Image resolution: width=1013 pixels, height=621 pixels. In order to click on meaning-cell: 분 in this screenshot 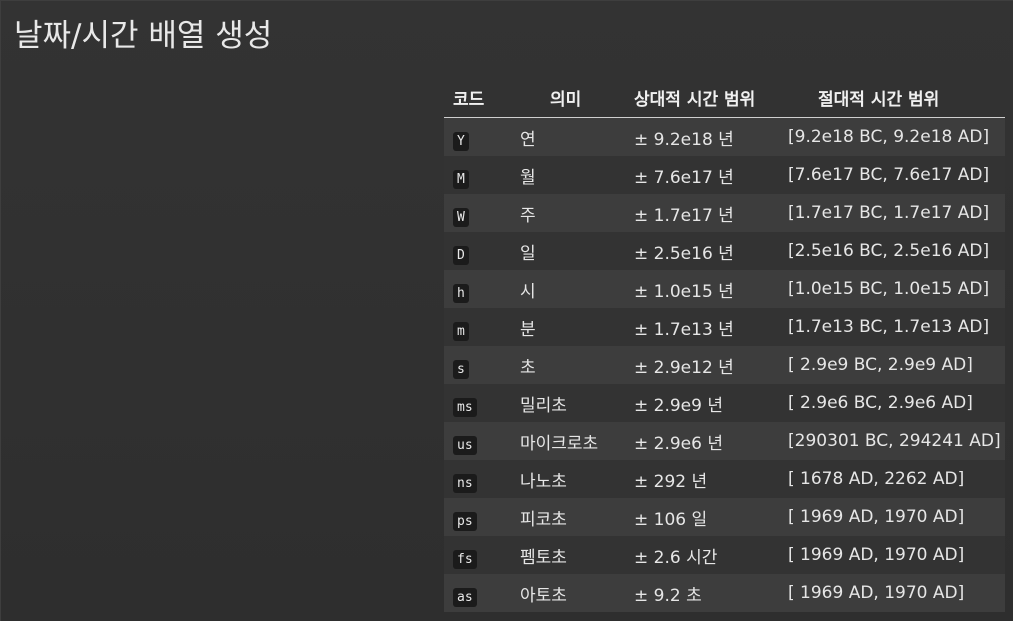, I will do `click(528, 329)`.